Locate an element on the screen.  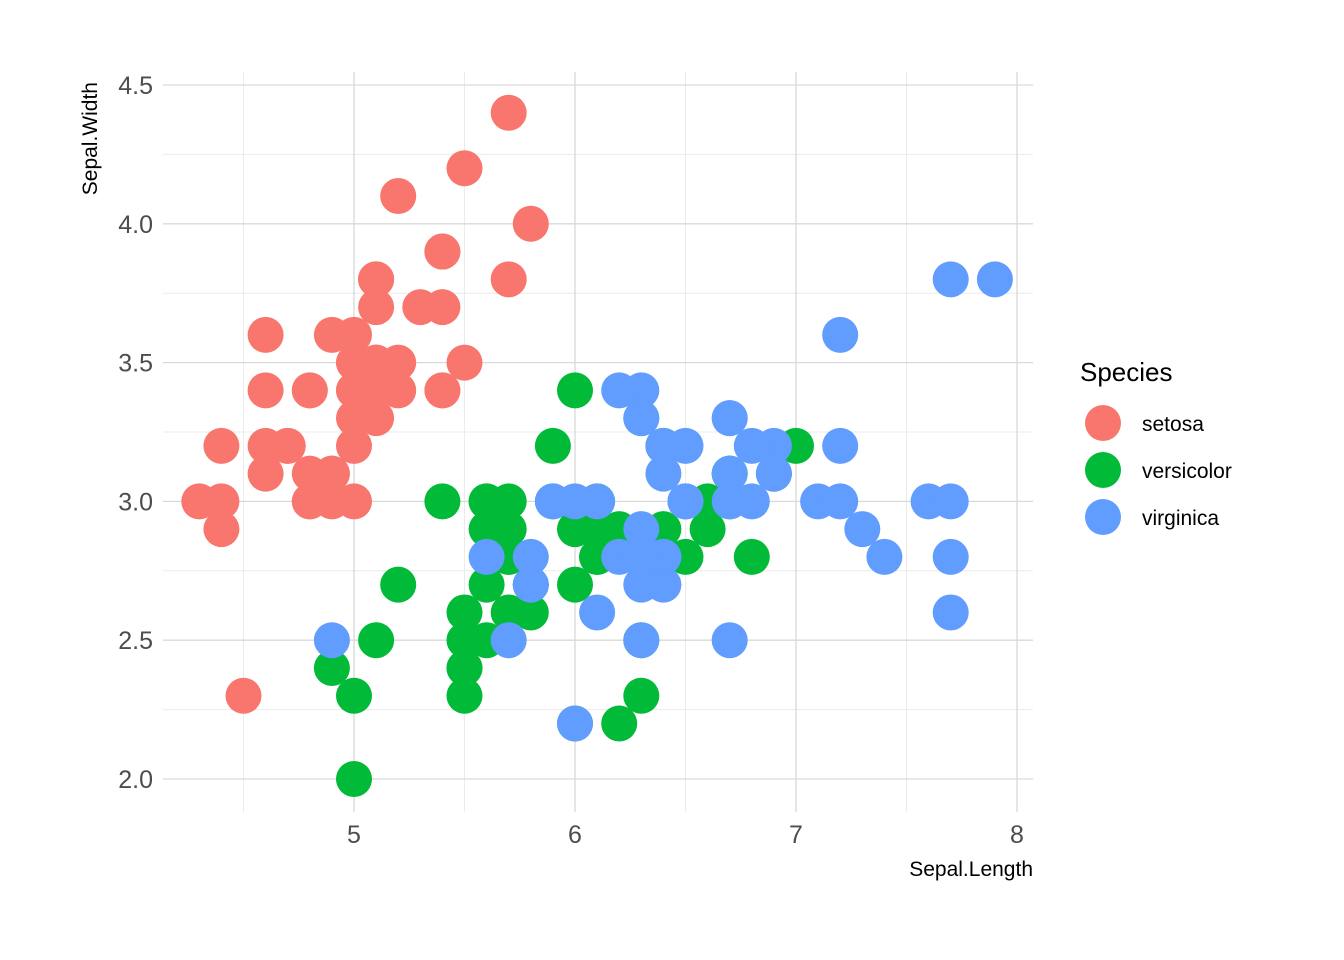
y-tick-label: 2.5 is located at coordinates (135, 641).